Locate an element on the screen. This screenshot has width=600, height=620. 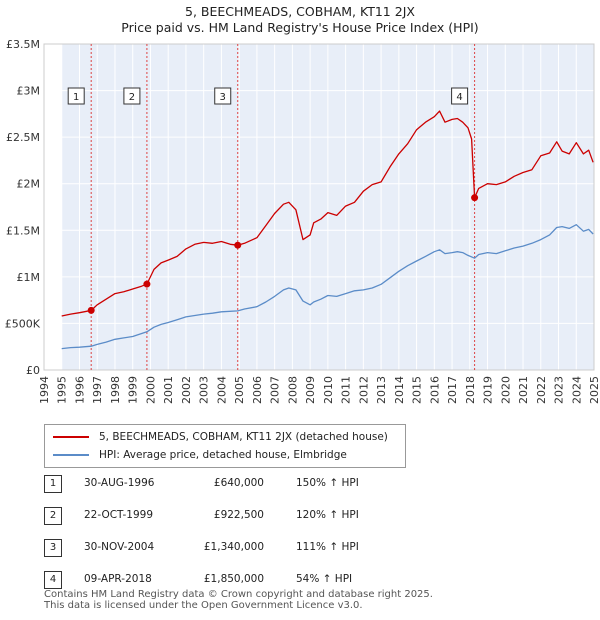
transaction-price: £1,340,000 is located at coordinates (233, 547).